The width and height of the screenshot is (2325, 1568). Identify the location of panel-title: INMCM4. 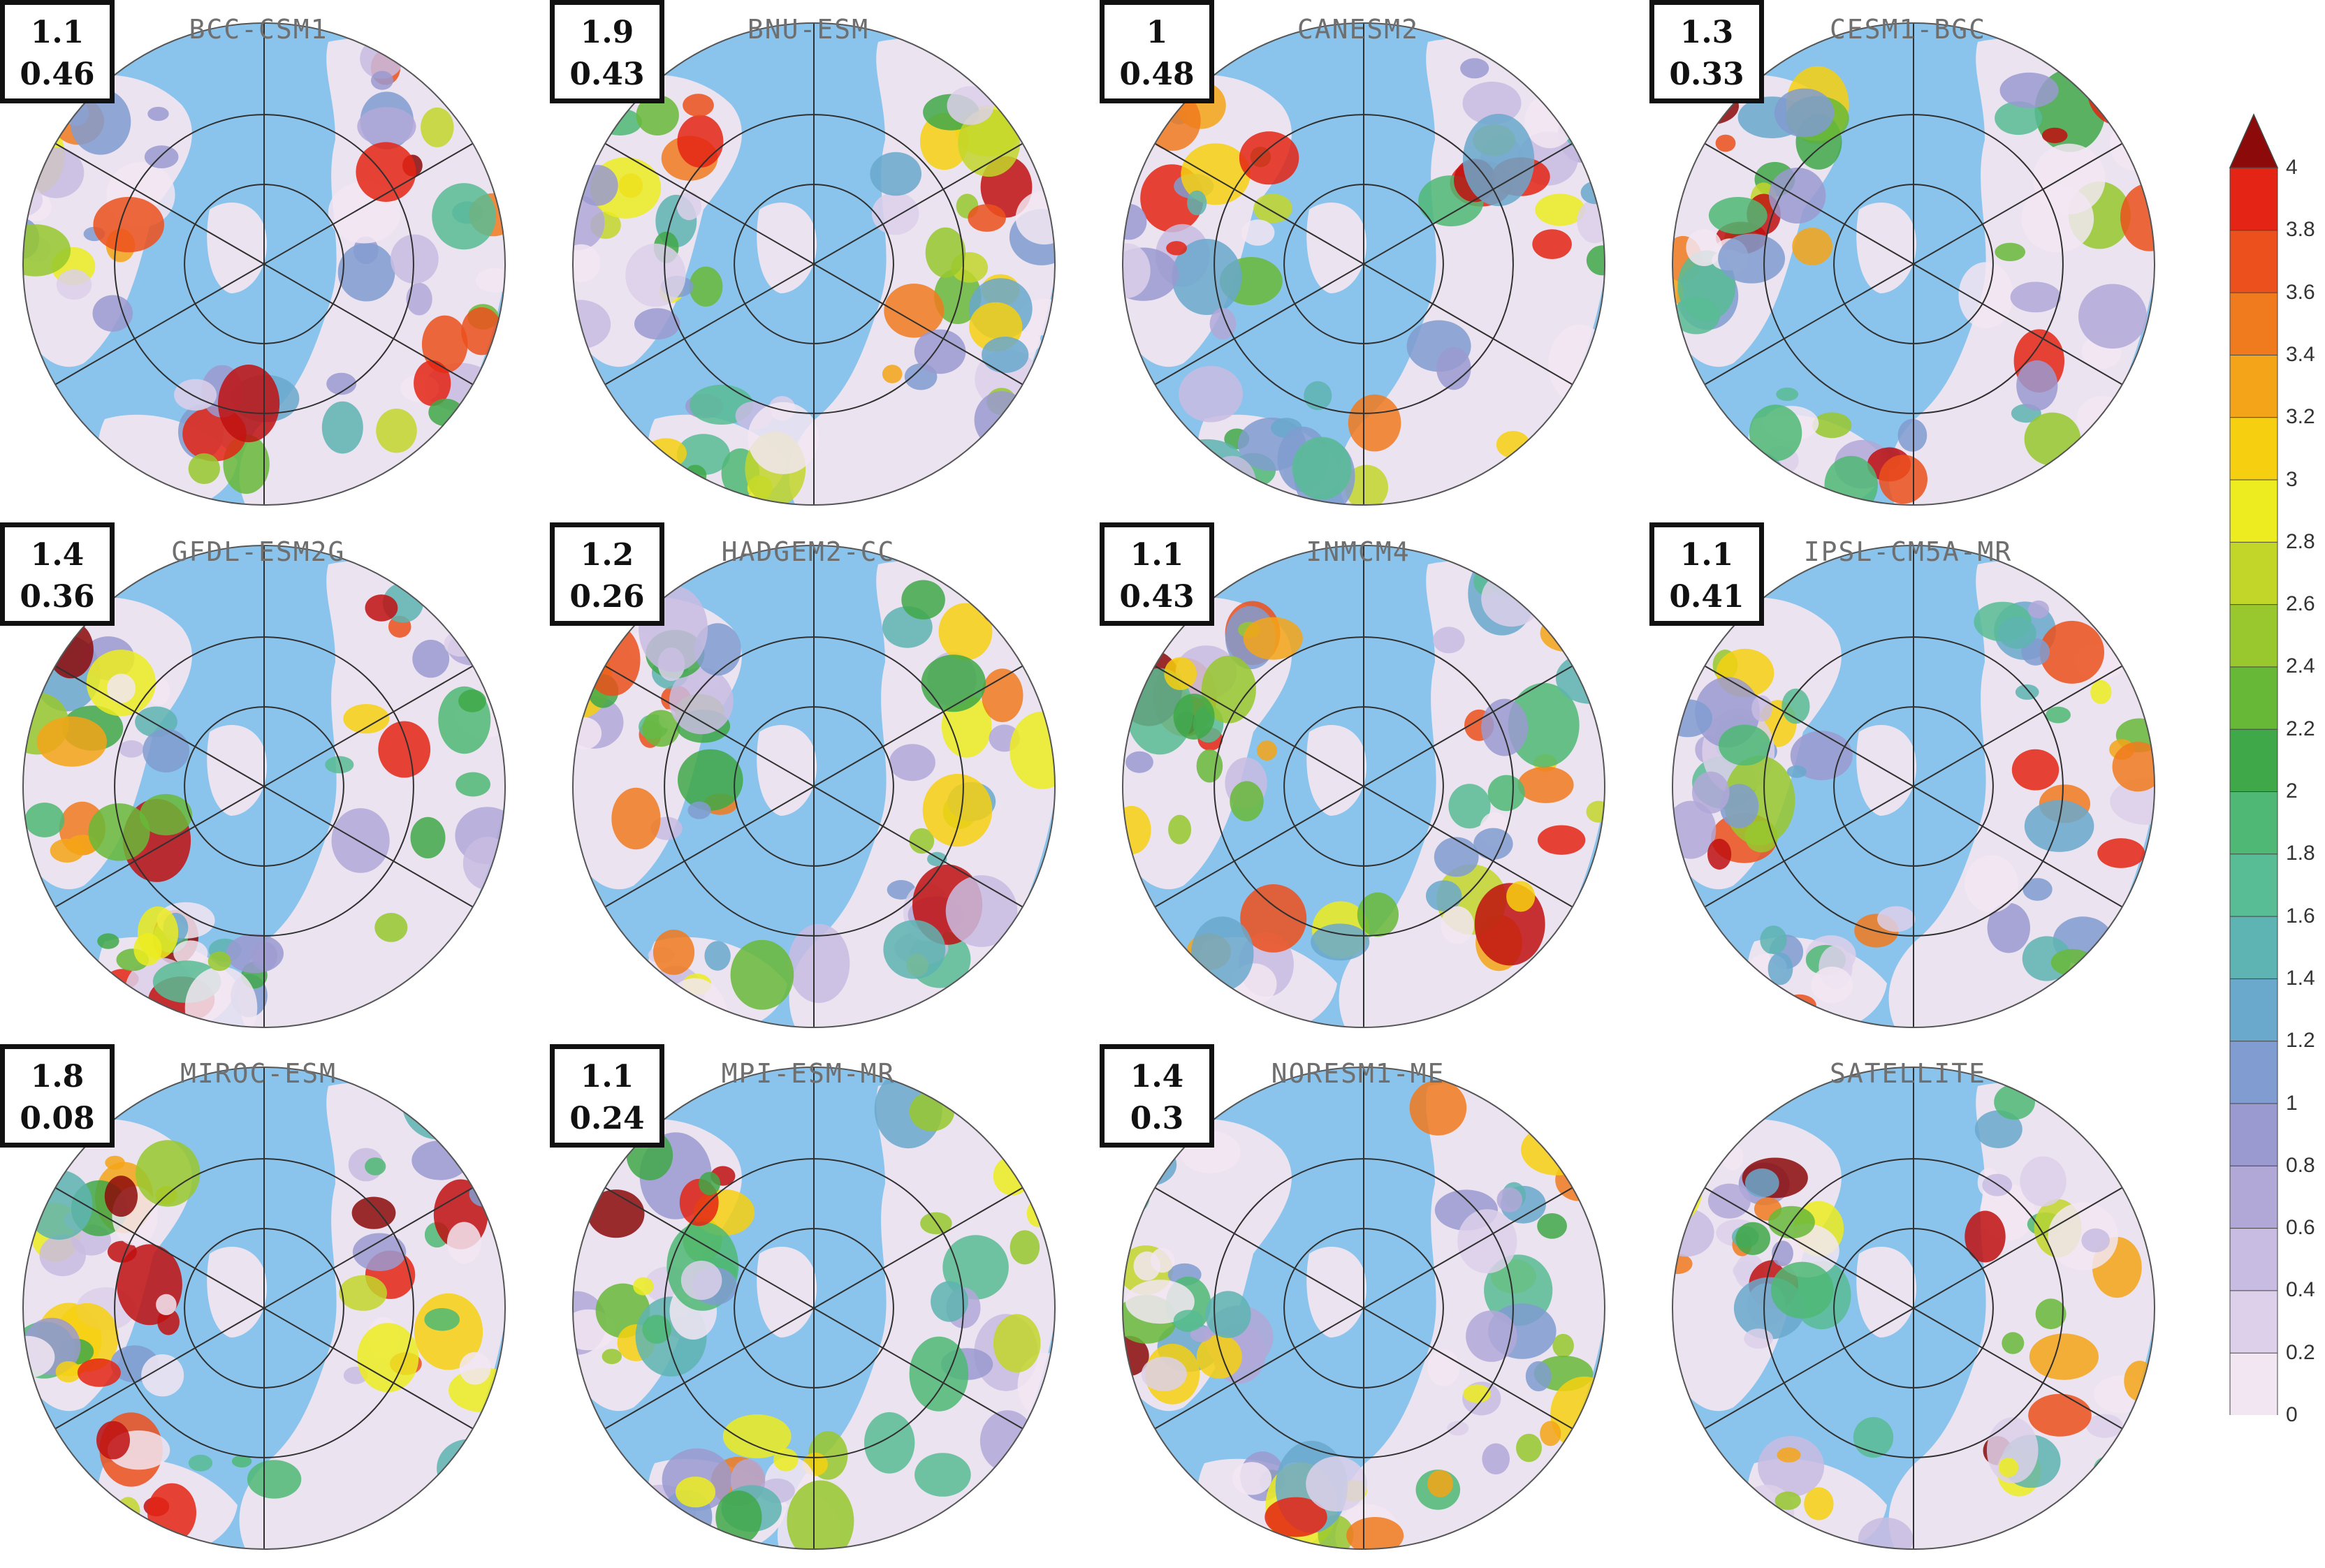
(1358, 551).